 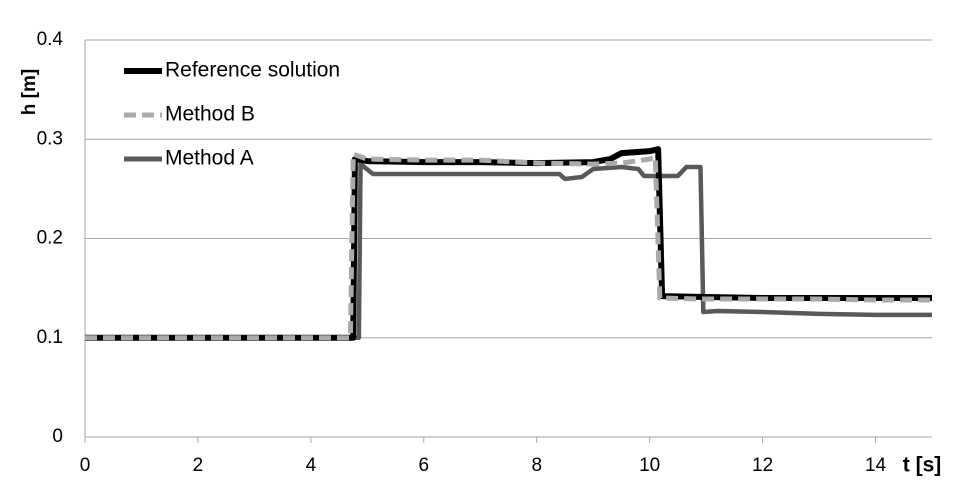 I want to click on y-tick-label: 0.4, so click(x=50, y=39).